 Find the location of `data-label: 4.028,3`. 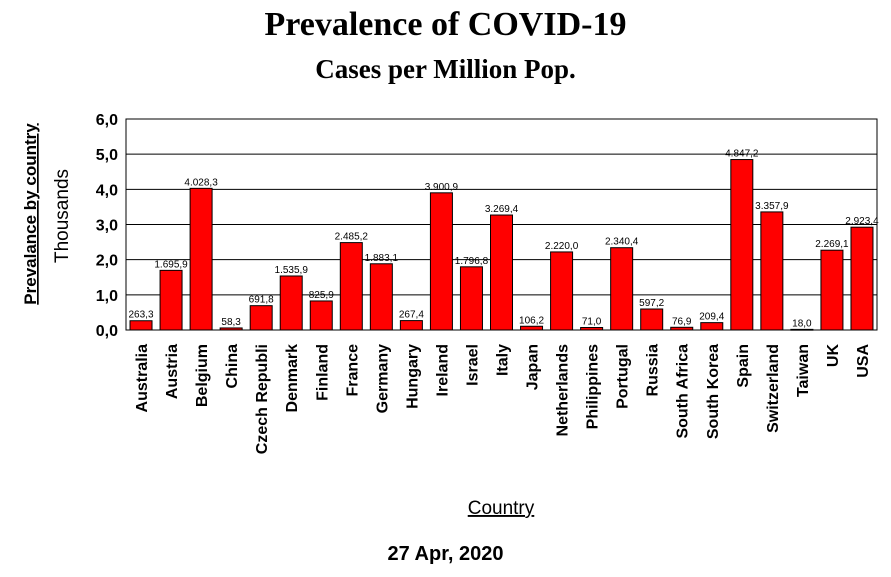

data-label: 4.028,3 is located at coordinates (201, 182).